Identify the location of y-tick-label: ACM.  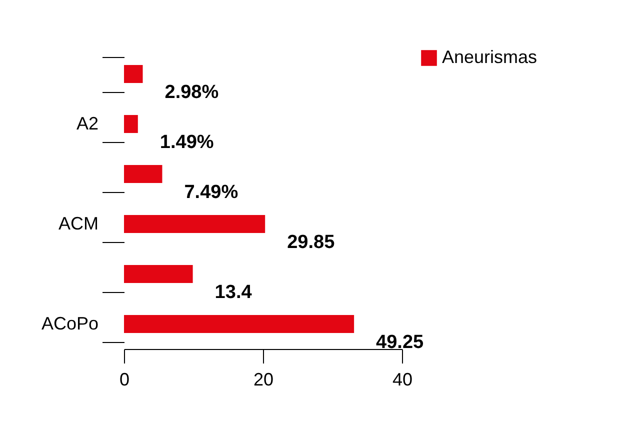
(78, 224).